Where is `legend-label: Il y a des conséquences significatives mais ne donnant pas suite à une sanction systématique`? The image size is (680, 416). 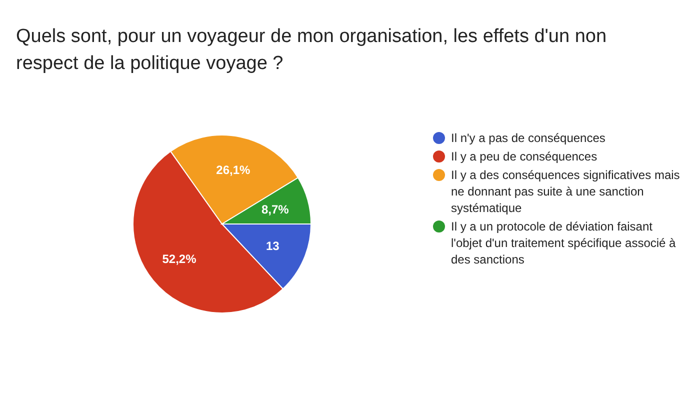 legend-label: Il y a des conséquences significatives mais ne donnant pas suite à une sanction systématique is located at coordinates (565, 192).